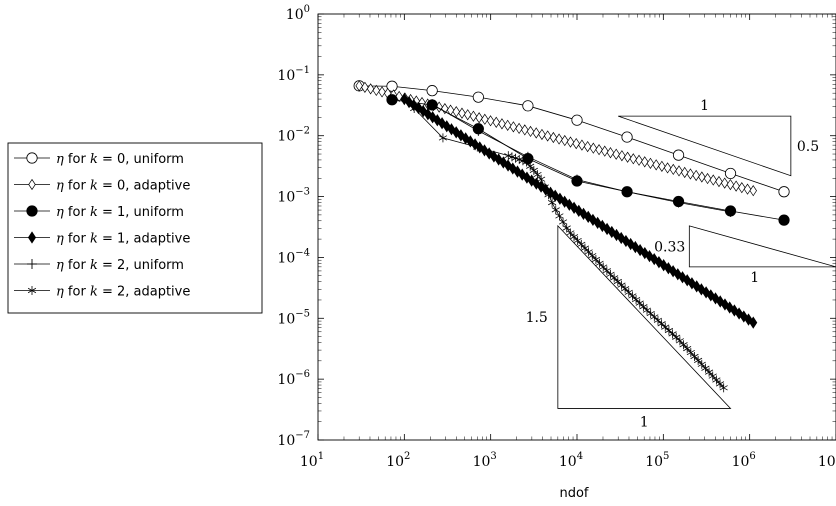 This screenshot has height=506, width=836. Describe the element at coordinates (573, 493) in the screenshot. I see `x-axis-label: ndof` at that location.